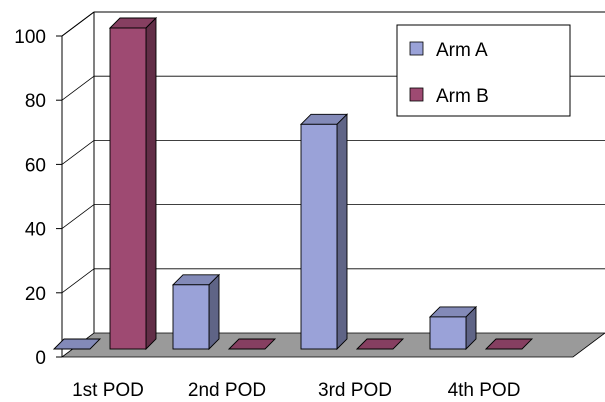  What do you see at coordinates (355, 390) in the screenshot?
I see `x-category-label: 3rd POD` at bounding box center [355, 390].